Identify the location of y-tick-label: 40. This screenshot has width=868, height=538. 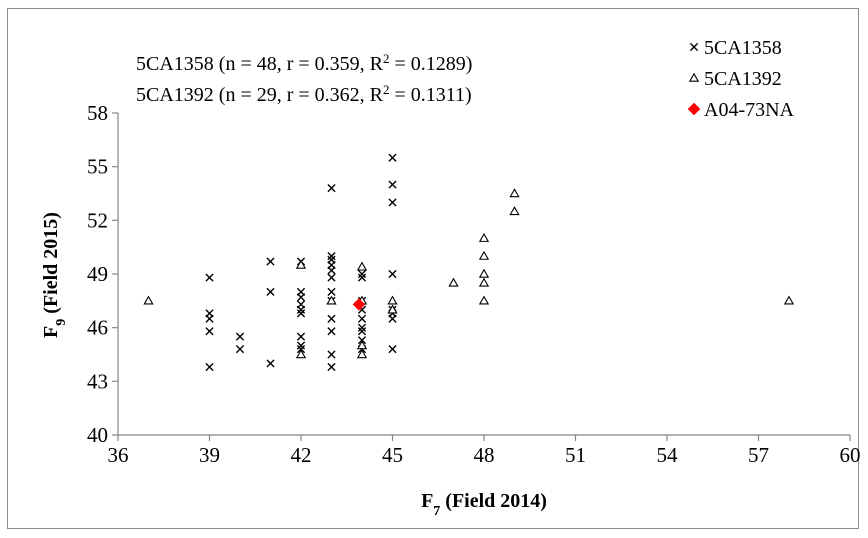
(97, 435).